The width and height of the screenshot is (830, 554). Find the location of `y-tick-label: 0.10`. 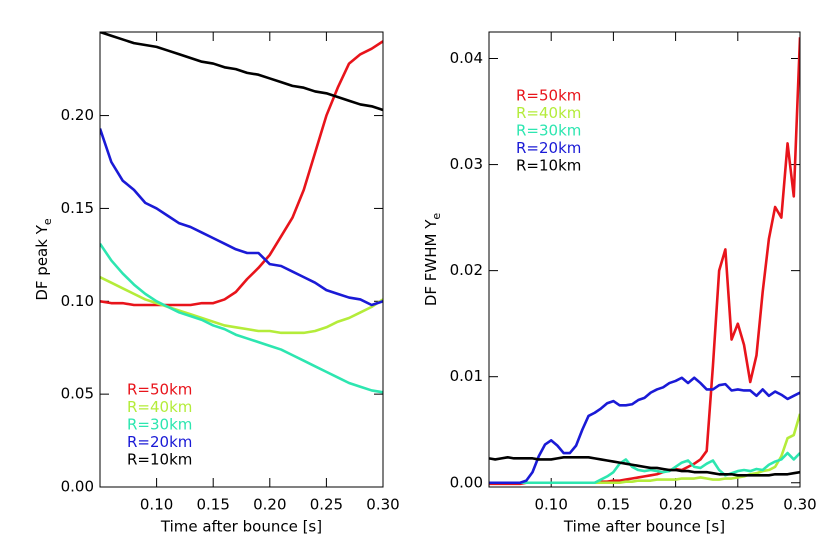

y-tick-label: 0.10 is located at coordinates (77, 301).